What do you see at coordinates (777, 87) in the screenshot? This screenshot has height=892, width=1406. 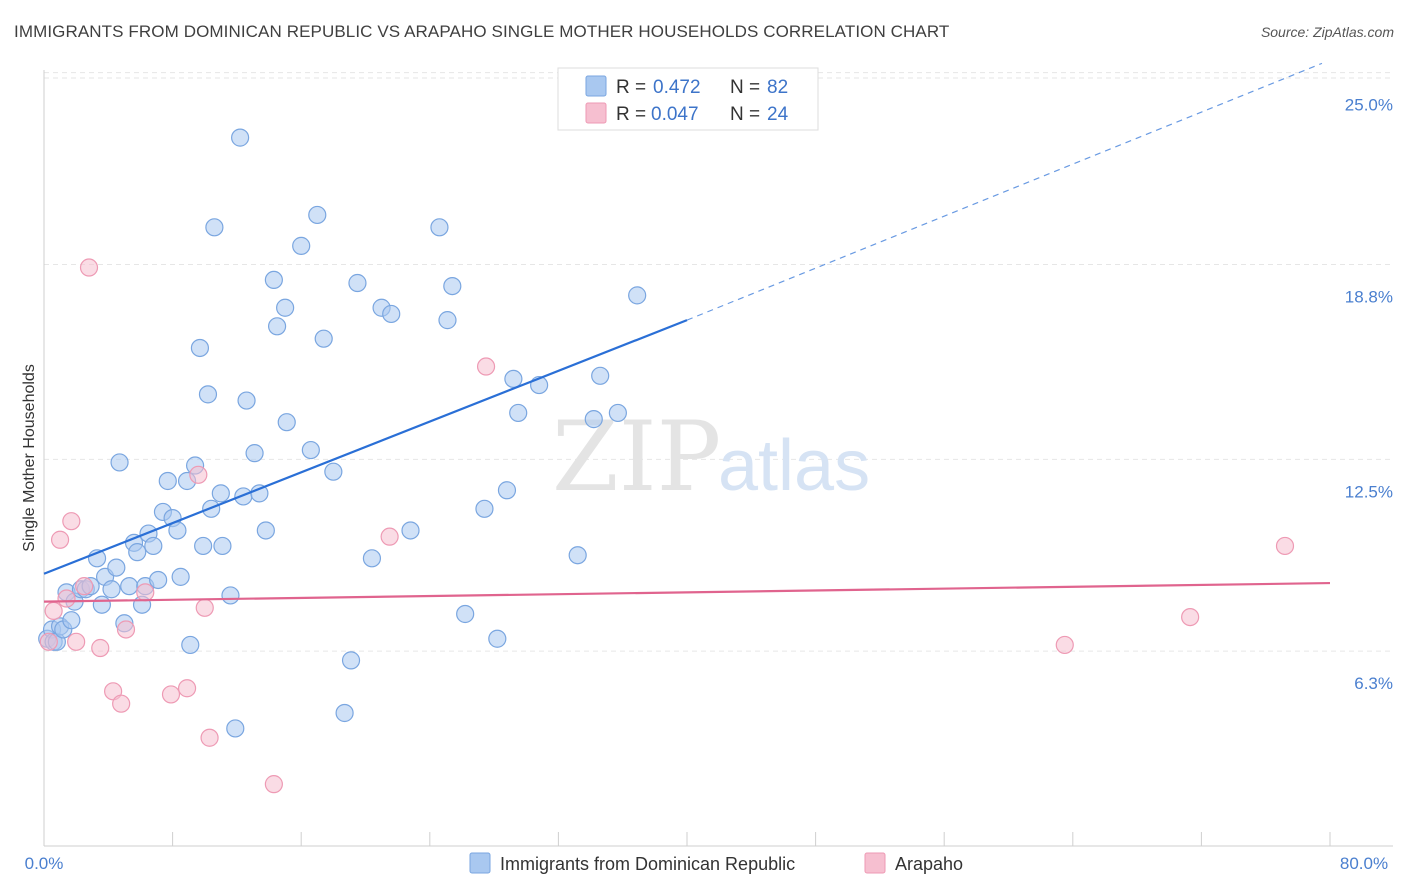 I see `legend-n-value-1: 82` at bounding box center [777, 87].